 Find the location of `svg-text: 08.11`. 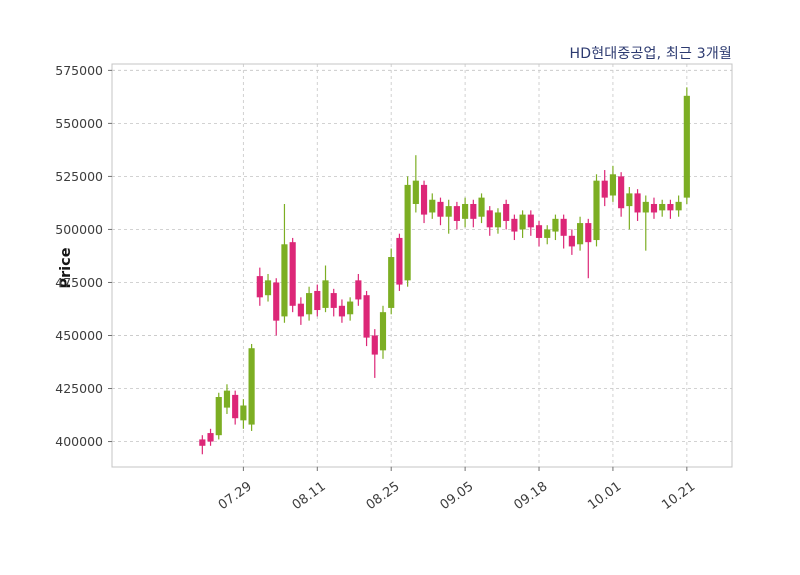

svg-text: 08.11 is located at coordinates (309, 496).